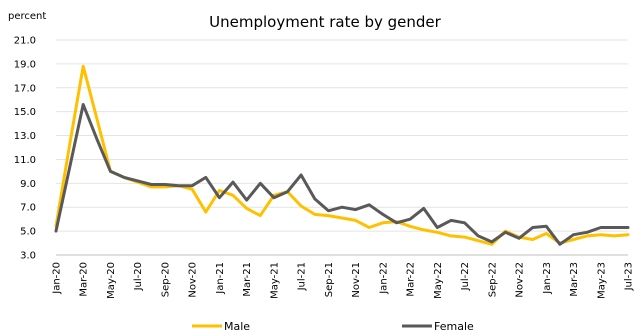  I want to click on y-tick-label: 11.0, so click(25, 160).